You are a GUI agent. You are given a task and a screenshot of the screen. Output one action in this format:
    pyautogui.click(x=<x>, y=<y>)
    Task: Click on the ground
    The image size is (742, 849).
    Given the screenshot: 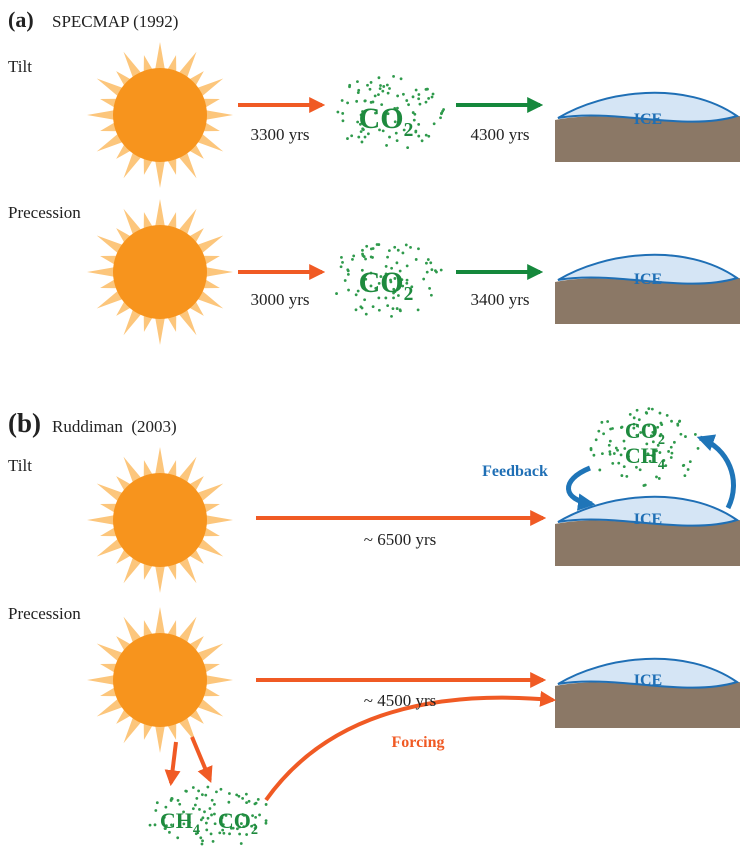 What is the action you would take?
    pyautogui.click(x=647, y=301)
    